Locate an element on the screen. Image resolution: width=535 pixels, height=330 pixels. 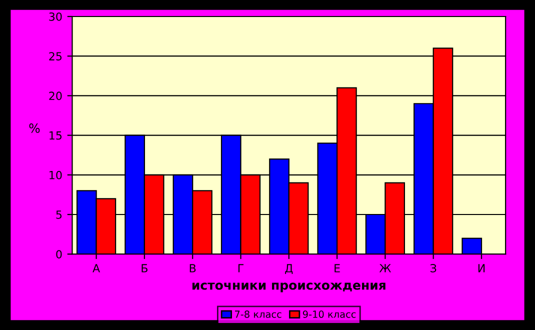
y-tick-label: 20 is located at coordinates (55, 96).